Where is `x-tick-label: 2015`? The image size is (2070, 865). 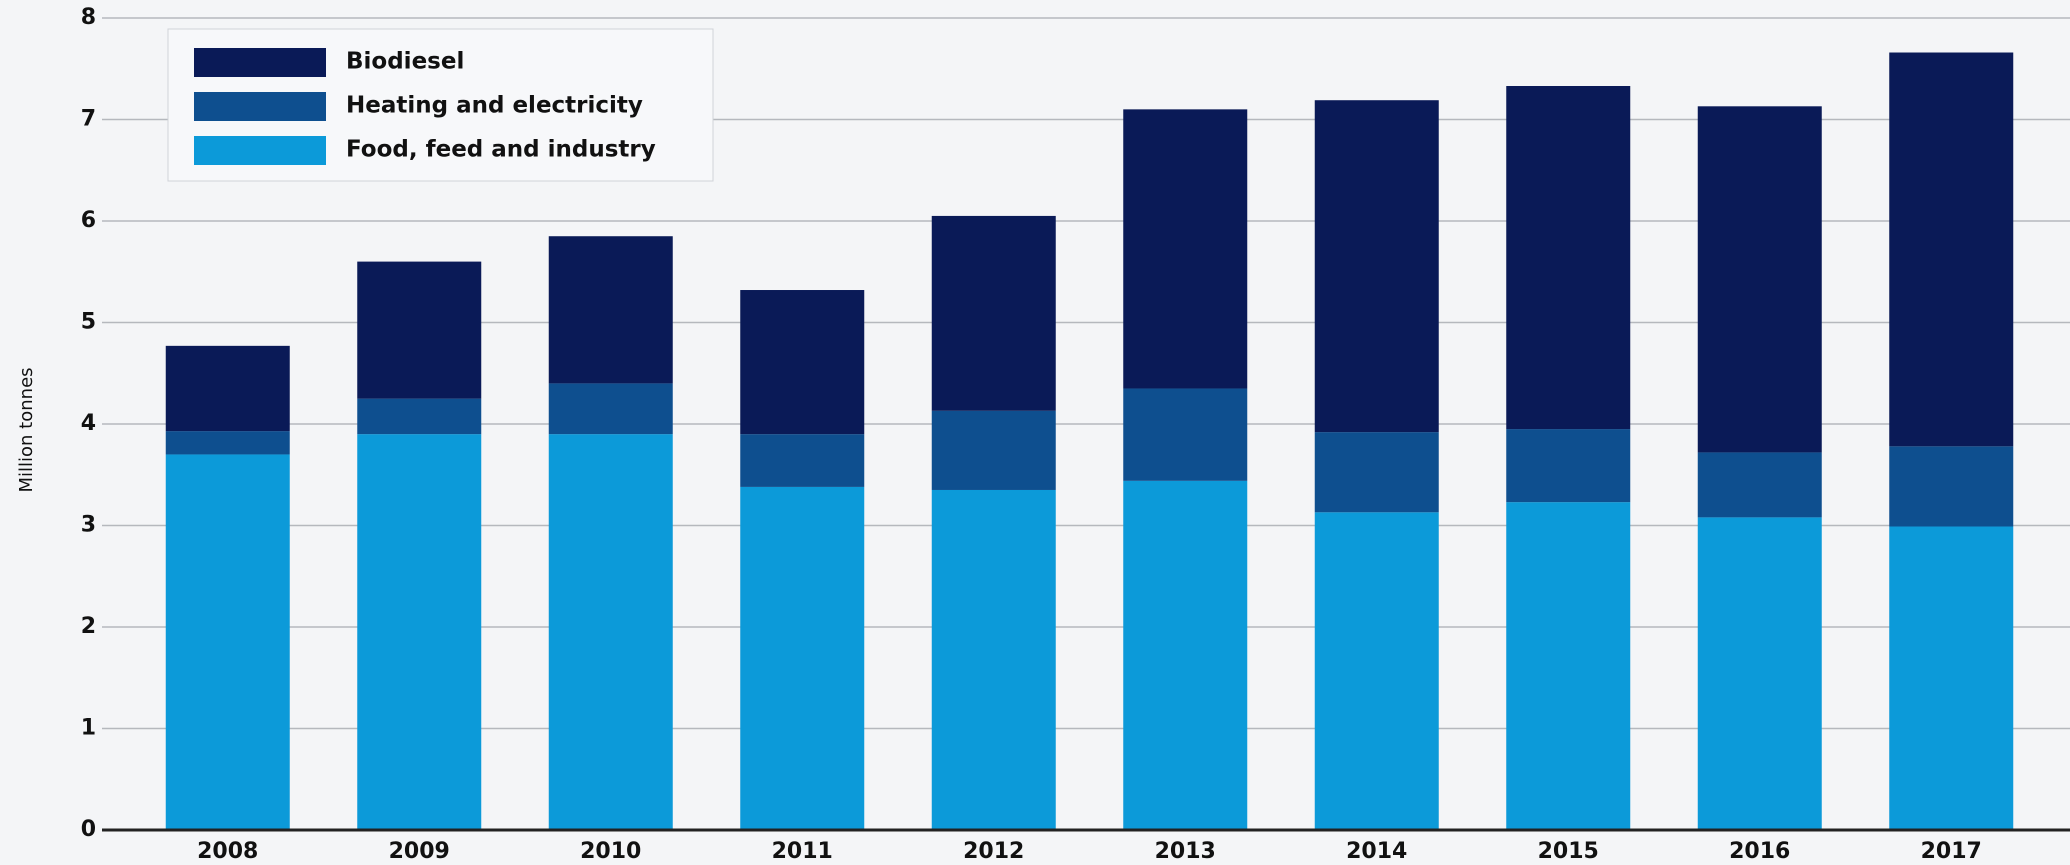
x-tick-label: 2015 is located at coordinates (1568, 851).